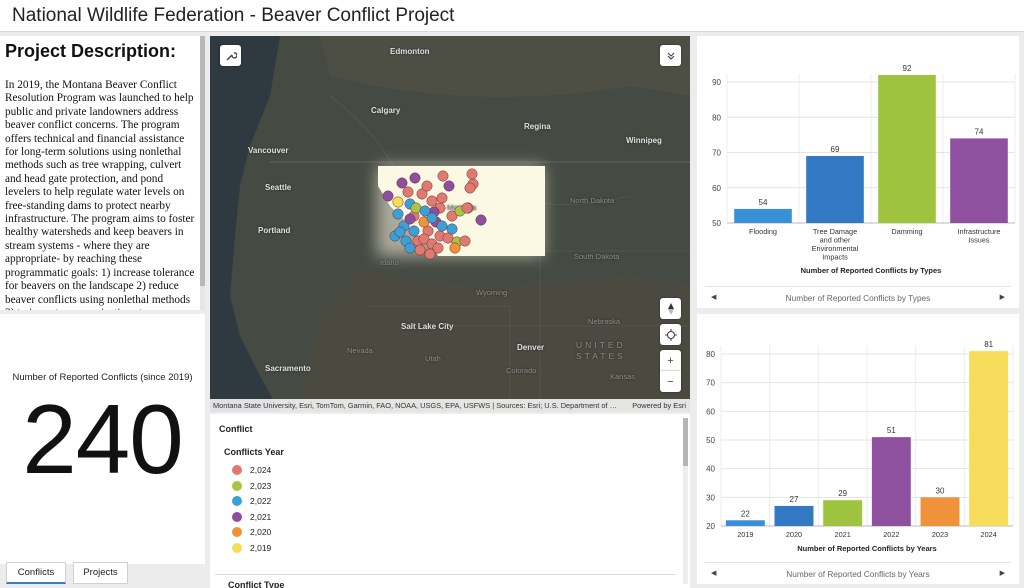  What do you see at coordinates (202, 161) in the screenshot?
I see `description-scroll-thumb` at bounding box center [202, 161].